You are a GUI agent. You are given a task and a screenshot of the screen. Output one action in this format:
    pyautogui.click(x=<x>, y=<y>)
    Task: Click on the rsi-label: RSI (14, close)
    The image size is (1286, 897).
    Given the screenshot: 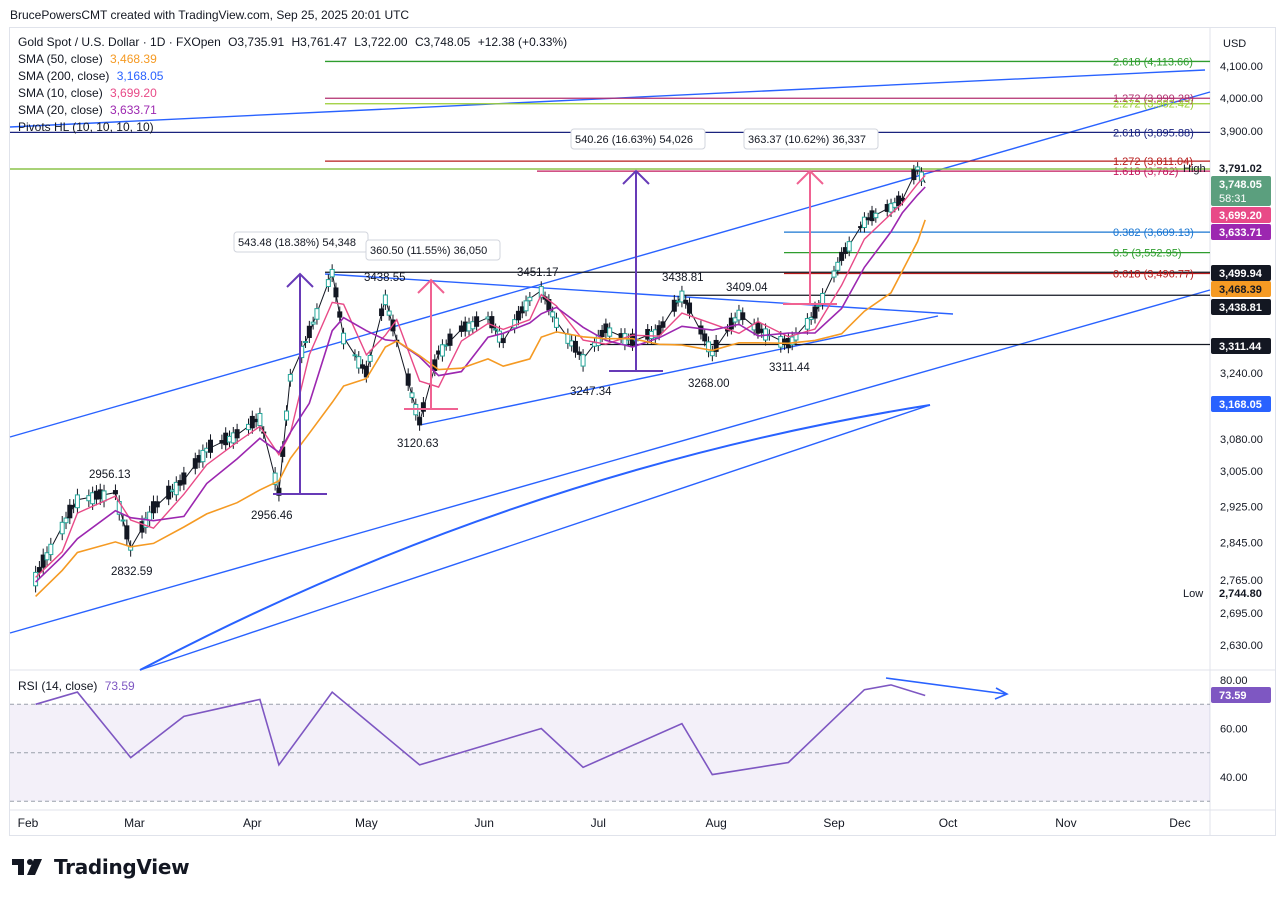 What is the action you would take?
    pyautogui.click(x=58, y=686)
    